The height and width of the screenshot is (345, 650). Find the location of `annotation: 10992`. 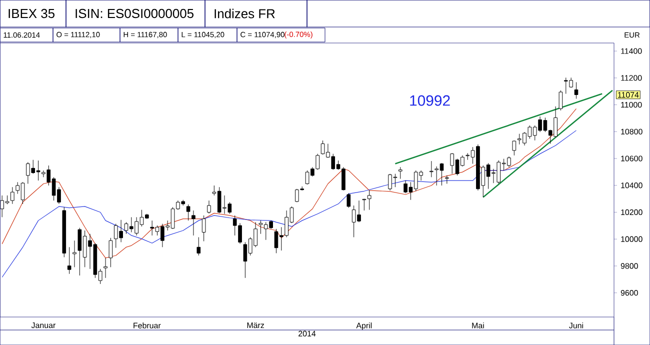

annotation: 10992 is located at coordinates (430, 100).